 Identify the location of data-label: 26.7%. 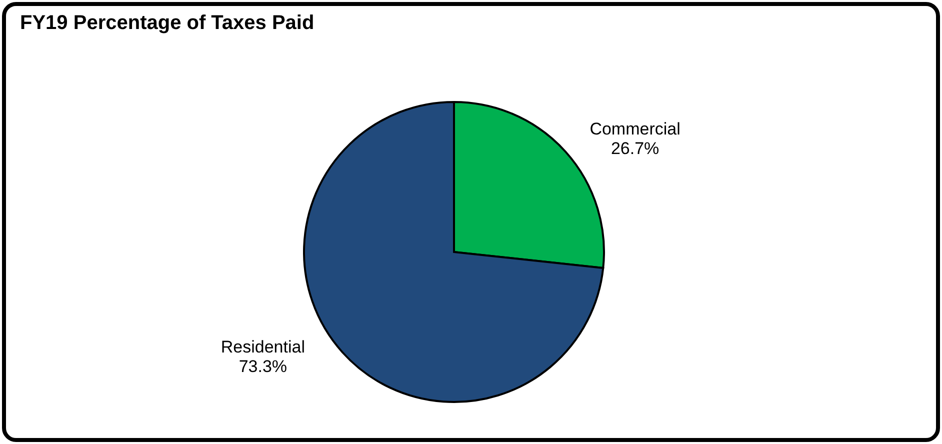
(635, 148).